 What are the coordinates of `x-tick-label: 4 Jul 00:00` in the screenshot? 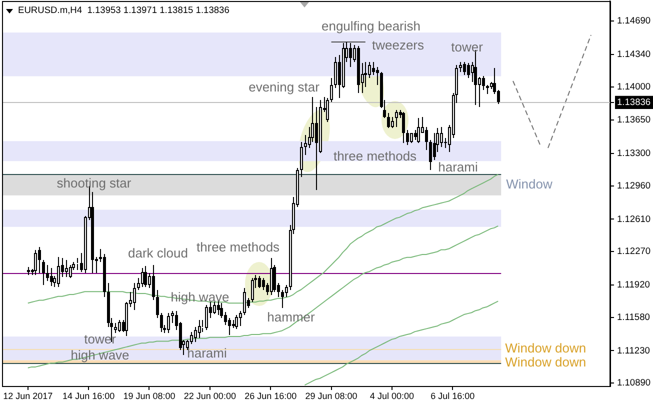 It's located at (392, 395).